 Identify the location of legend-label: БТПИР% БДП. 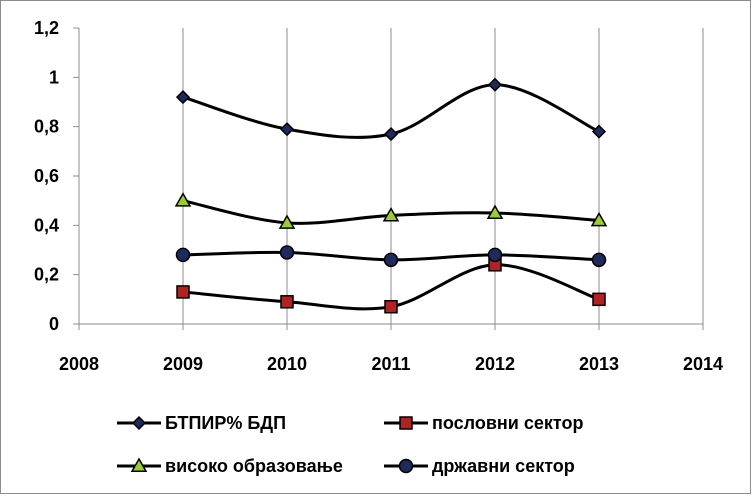
(225, 423).